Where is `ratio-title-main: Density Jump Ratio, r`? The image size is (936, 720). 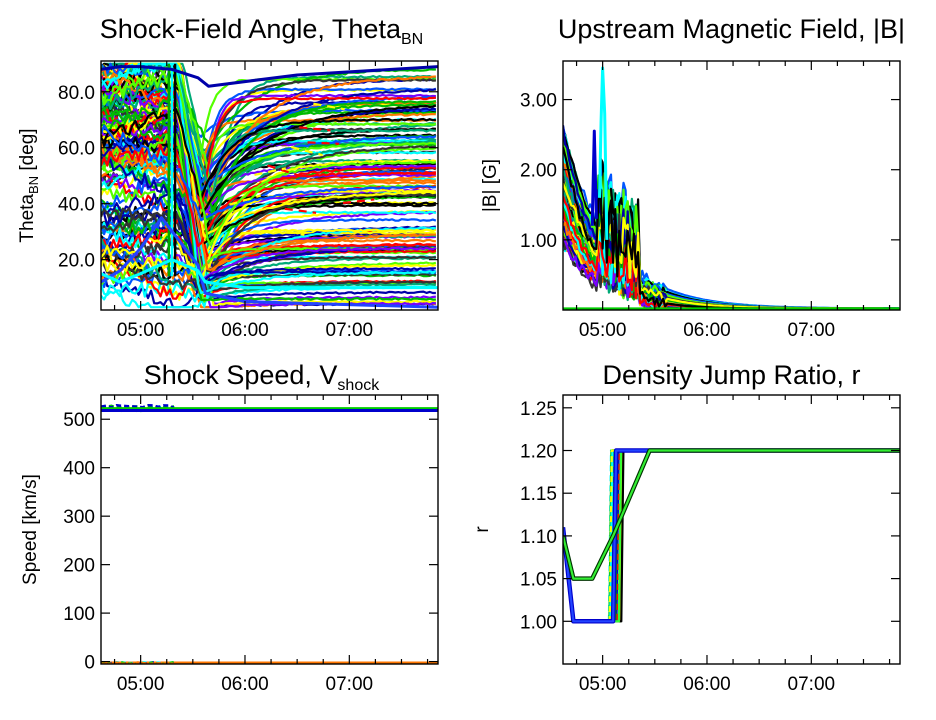
ratio-title-main: Density Jump Ratio, r is located at coordinates (731, 375).